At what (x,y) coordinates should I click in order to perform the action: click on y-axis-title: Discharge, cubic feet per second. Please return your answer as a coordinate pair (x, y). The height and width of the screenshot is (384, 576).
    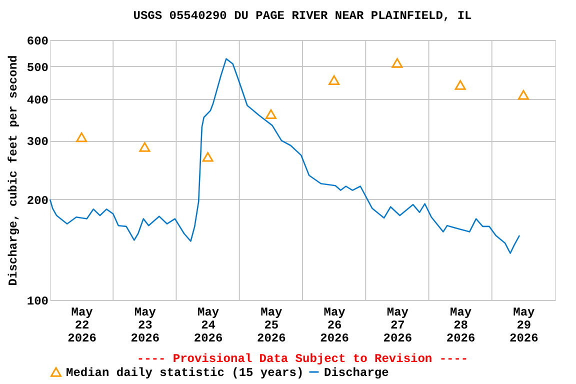
    Looking at the image, I should click on (13, 170).